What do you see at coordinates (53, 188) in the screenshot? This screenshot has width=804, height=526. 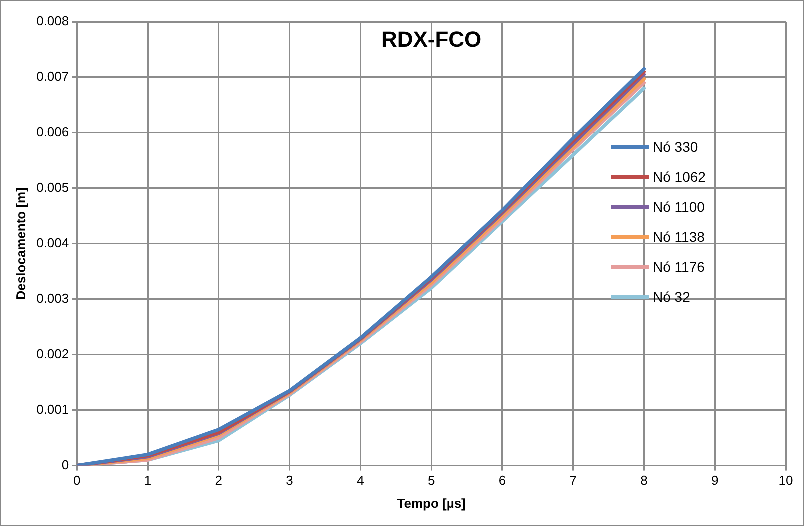 I see `y-tick-label: 0.005` at bounding box center [53, 188].